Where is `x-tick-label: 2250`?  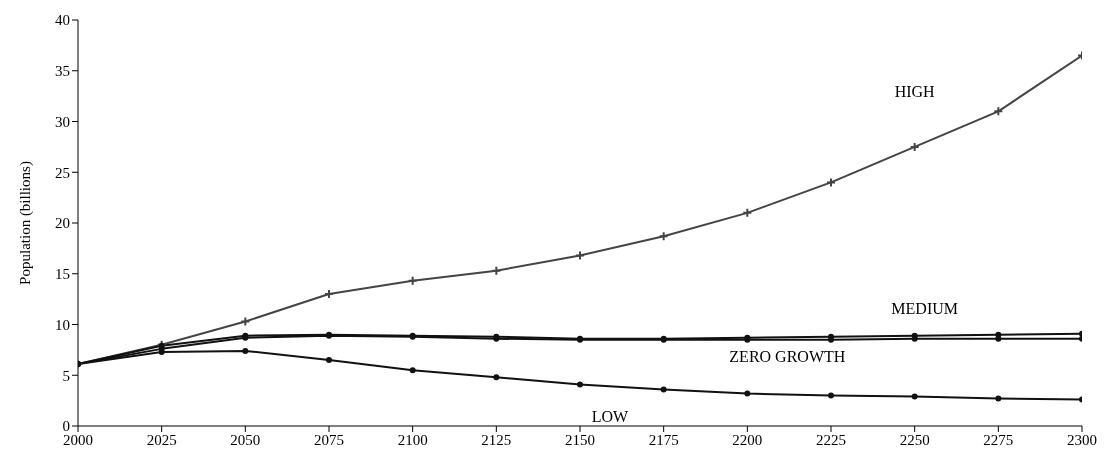 x-tick-label: 2250 is located at coordinates (914, 439).